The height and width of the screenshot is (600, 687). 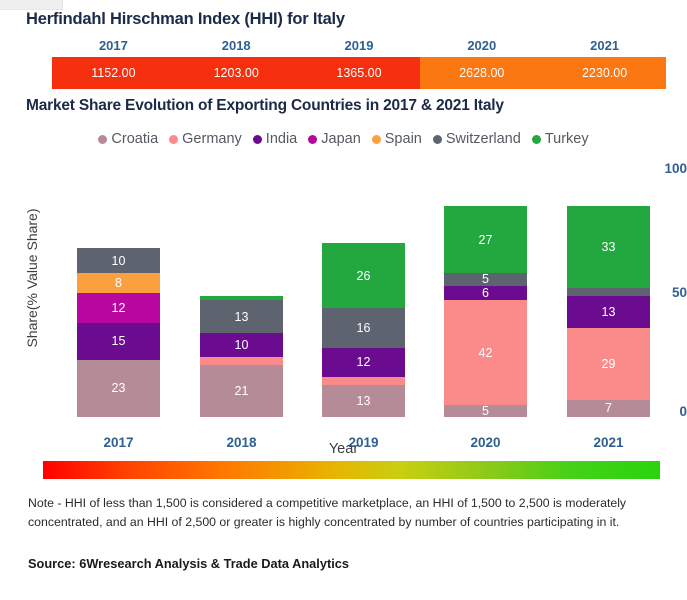 I want to click on bar-segment-switzerland-2017: 10, so click(x=118, y=261).